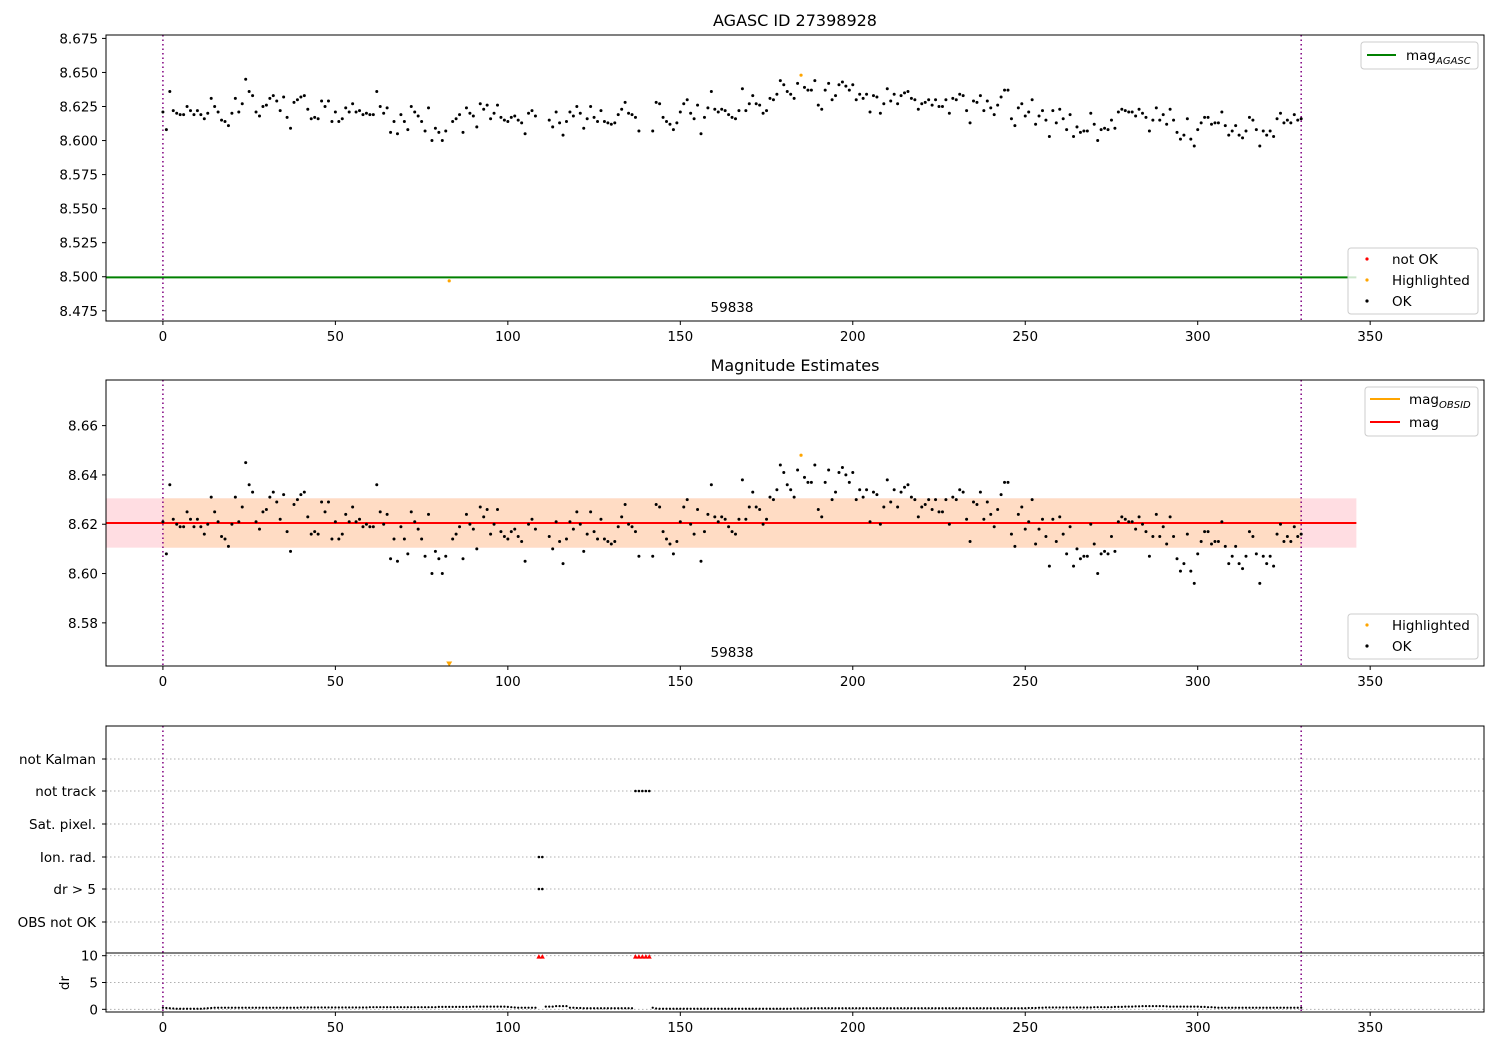 The height and width of the screenshot is (1050, 1500). What do you see at coordinates (78, 244) in the screenshot?
I see `y-tick-label: 8.525` at bounding box center [78, 244].